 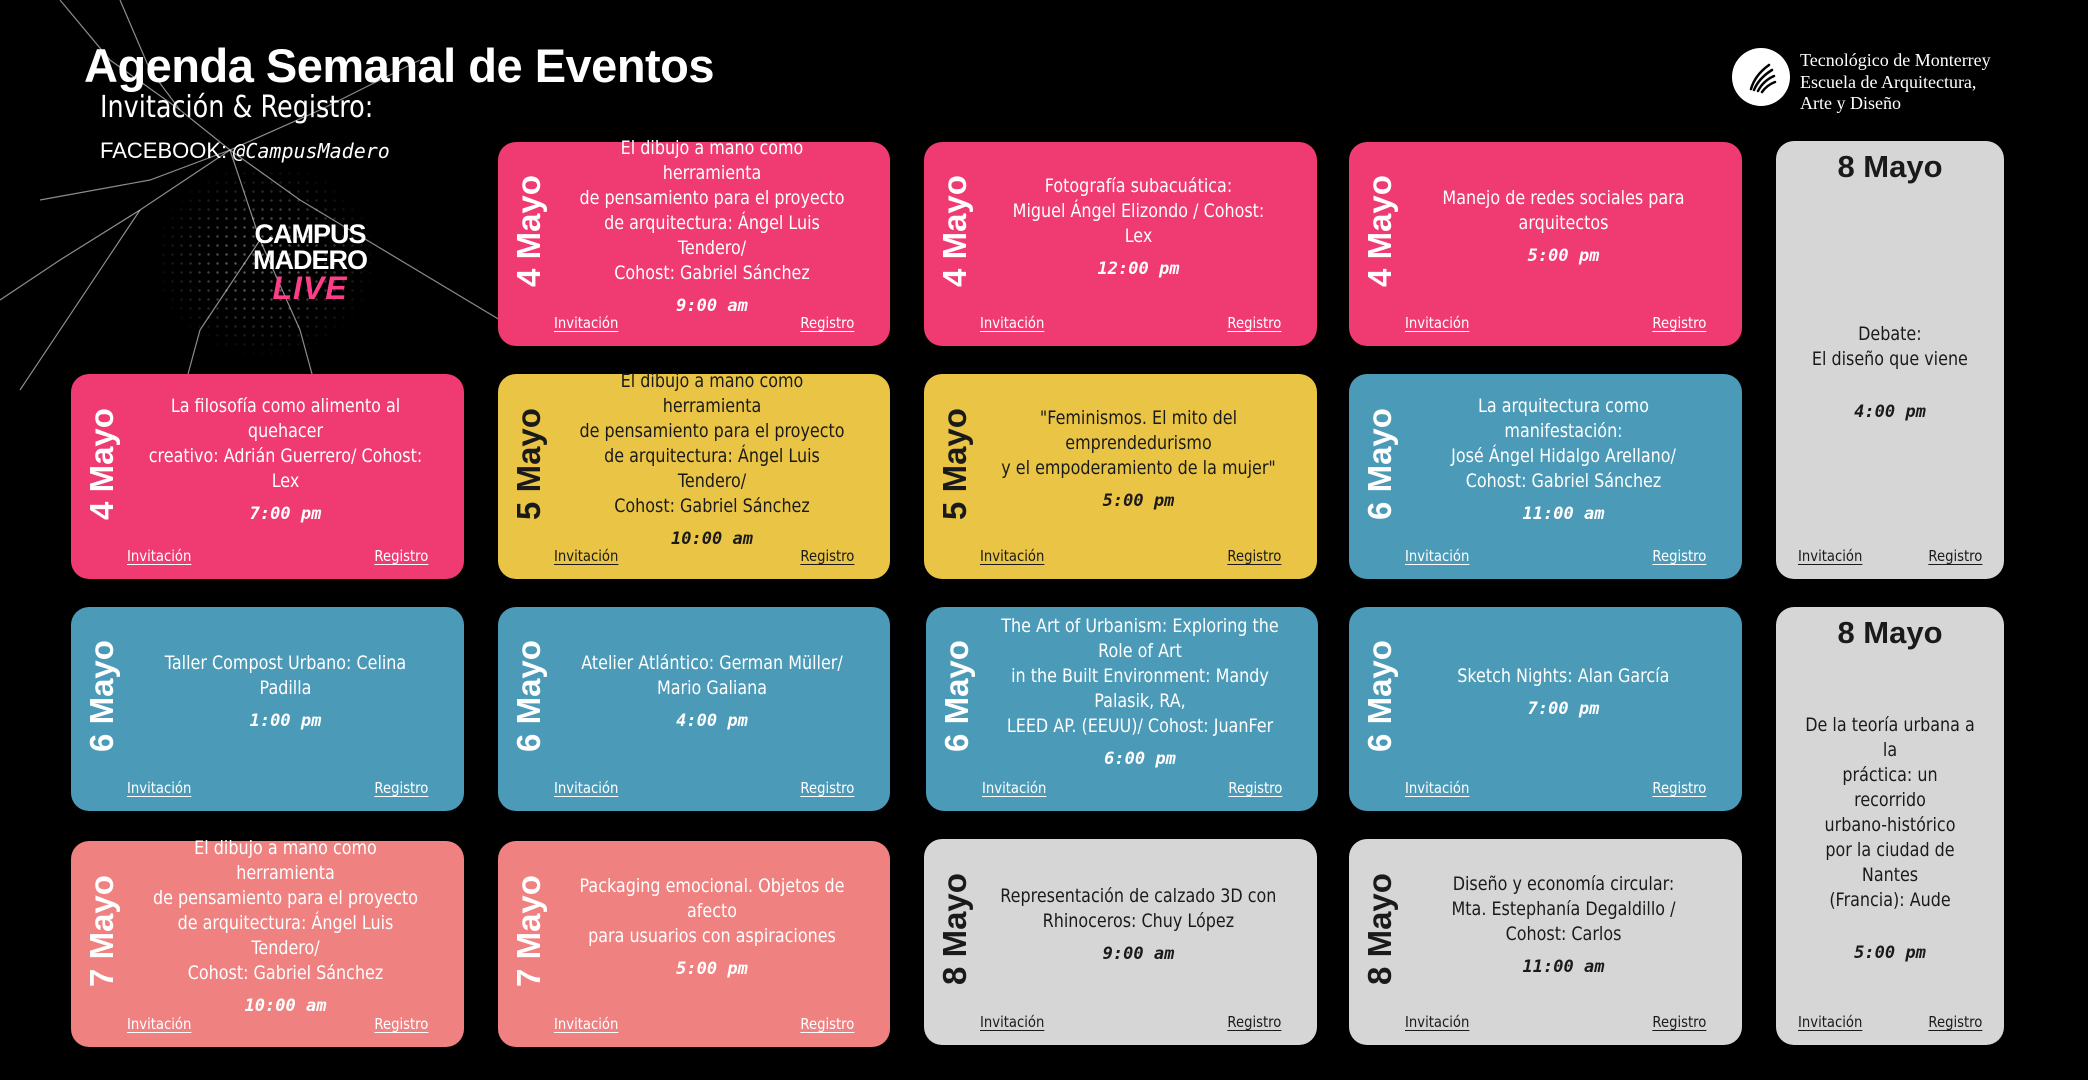 What do you see at coordinates (164, 150) in the screenshot?
I see `facebook-label: FACEBOOK:` at bounding box center [164, 150].